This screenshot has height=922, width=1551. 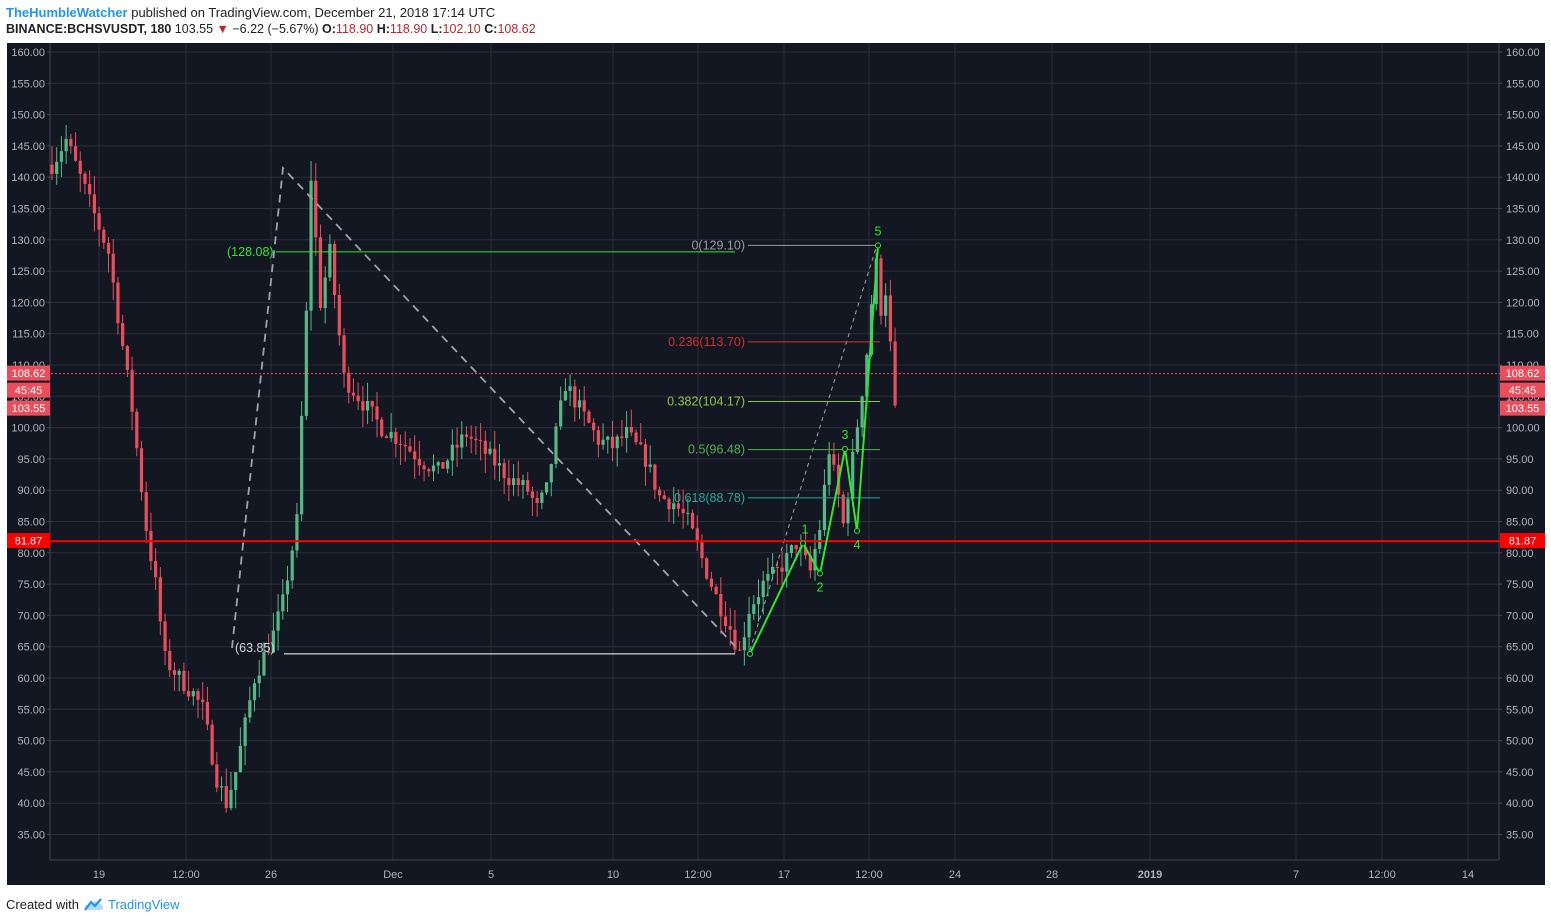 I want to click on down-triangle-icon: ▼, so click(x=222, y=29).